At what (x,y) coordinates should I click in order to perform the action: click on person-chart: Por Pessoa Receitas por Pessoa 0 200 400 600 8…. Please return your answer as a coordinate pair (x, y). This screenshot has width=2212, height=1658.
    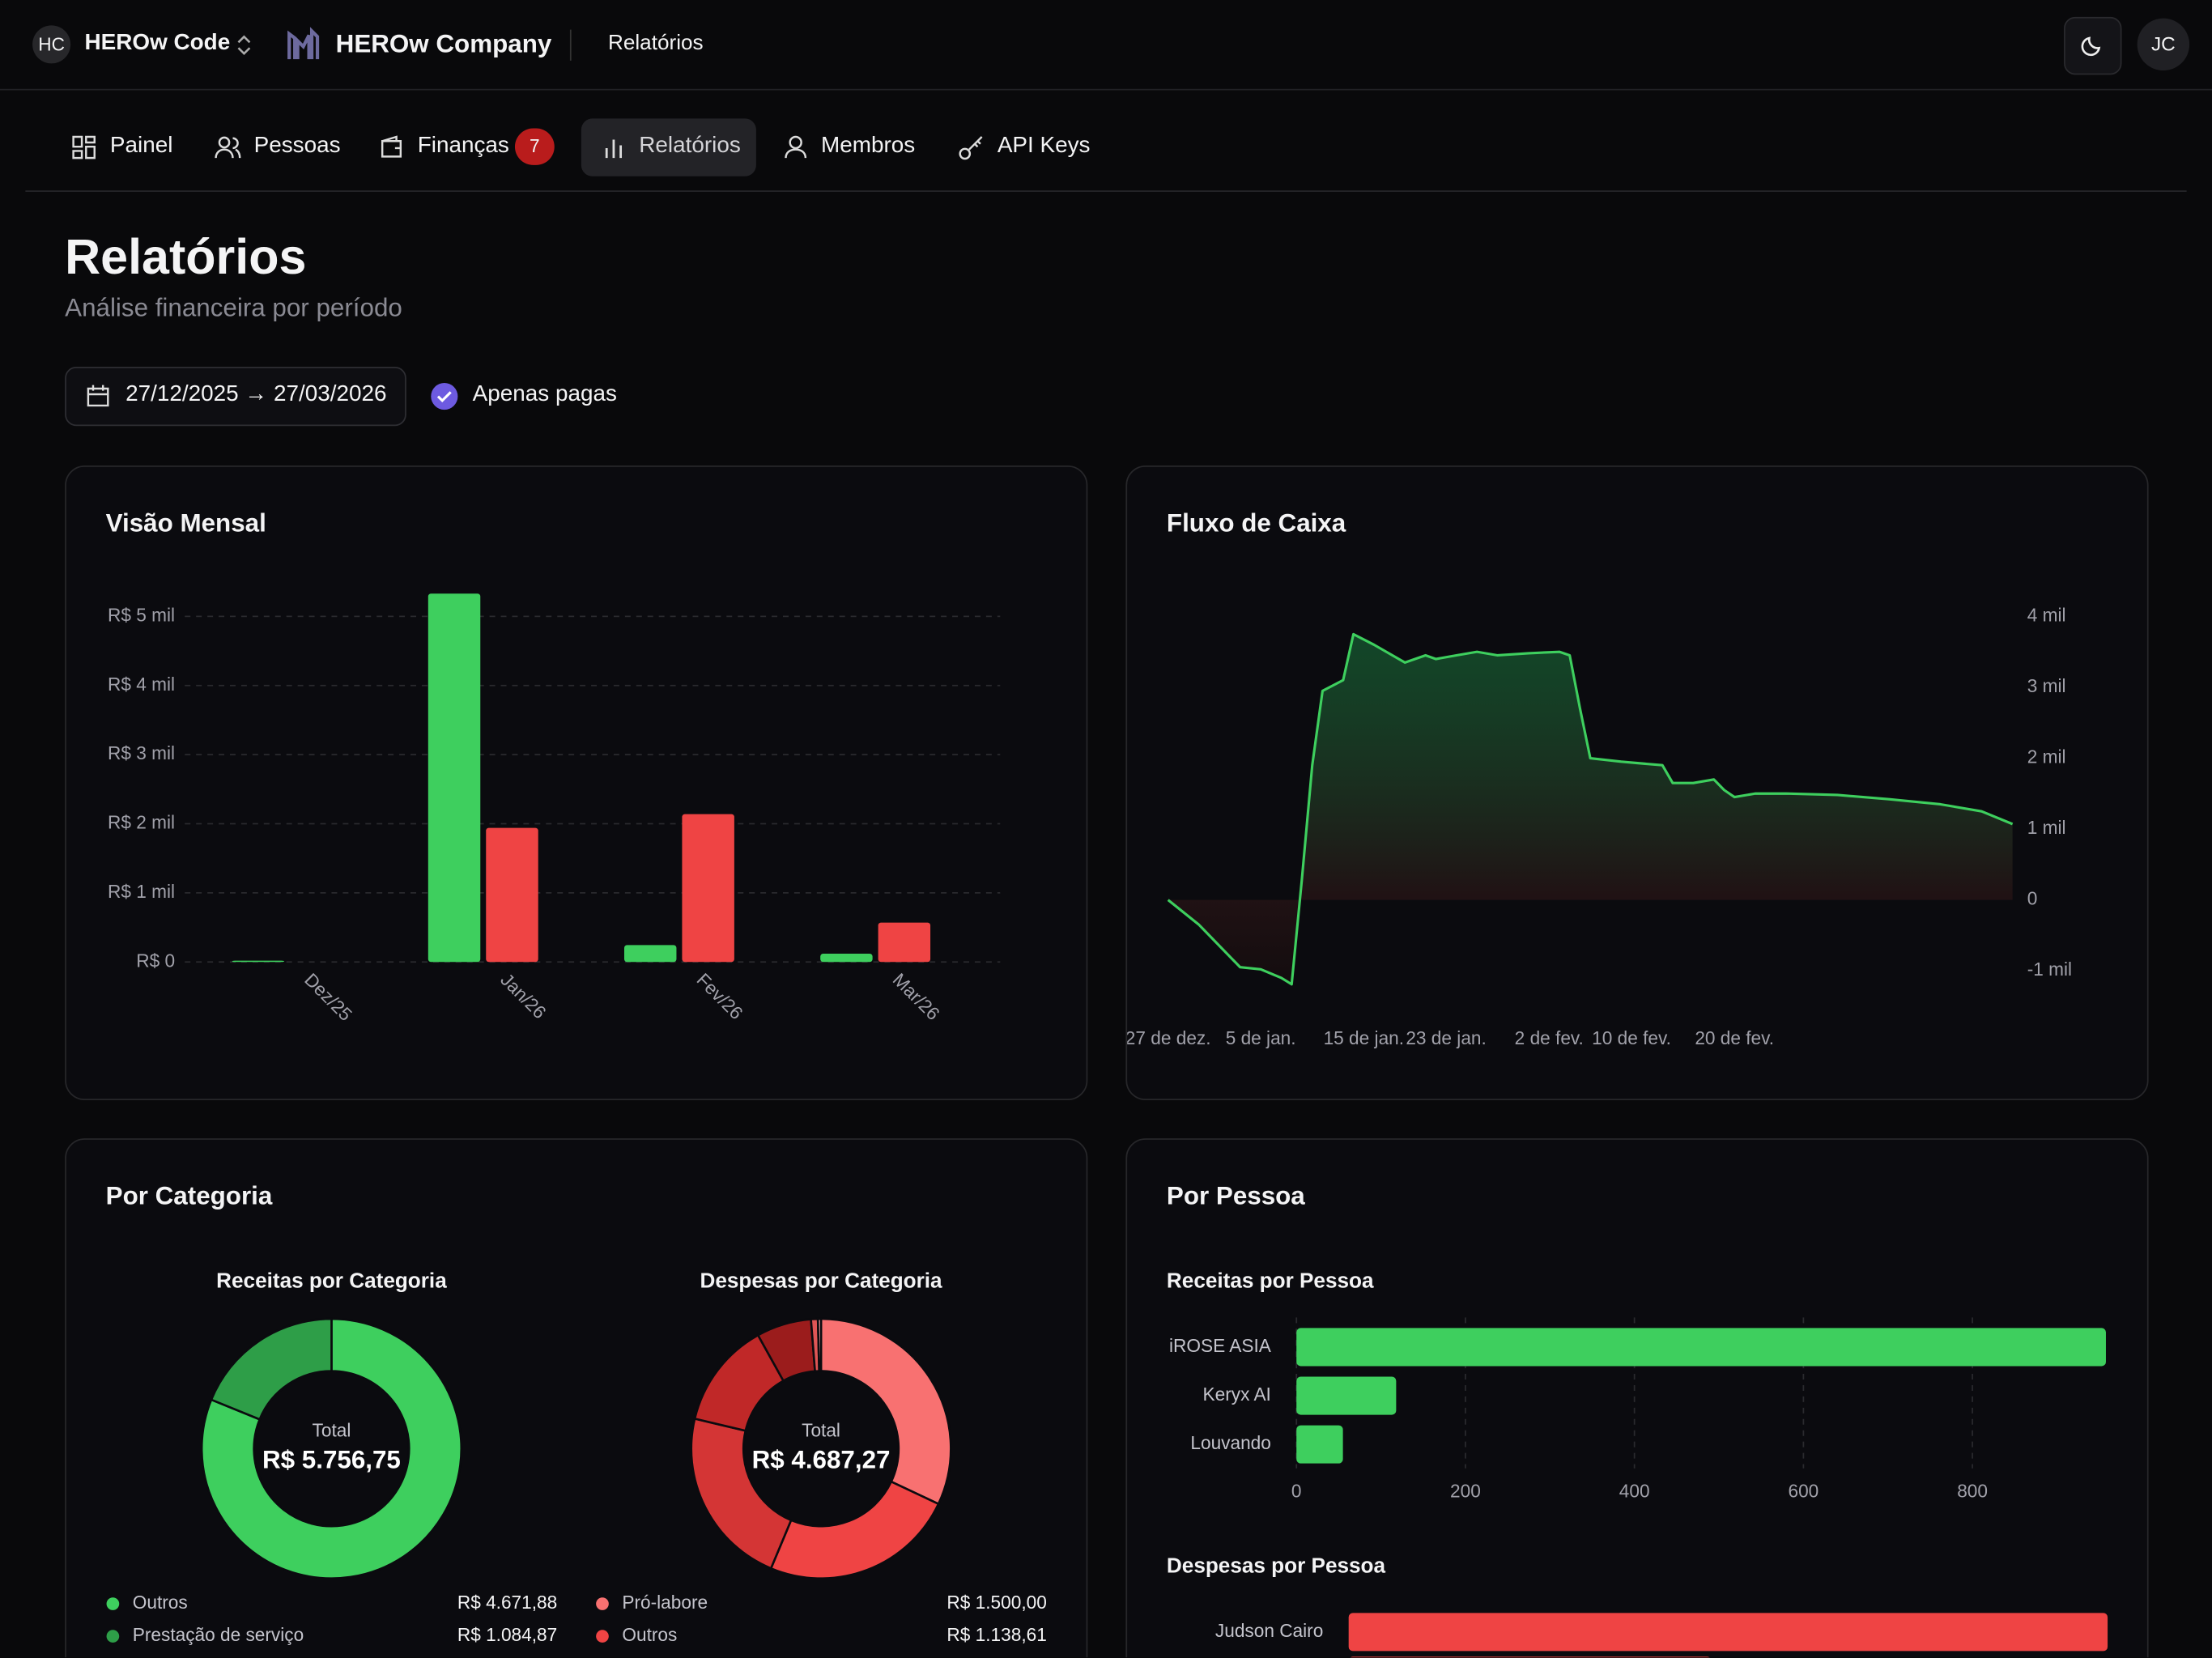
    Looking at the image, I should click on (1638, 1420).